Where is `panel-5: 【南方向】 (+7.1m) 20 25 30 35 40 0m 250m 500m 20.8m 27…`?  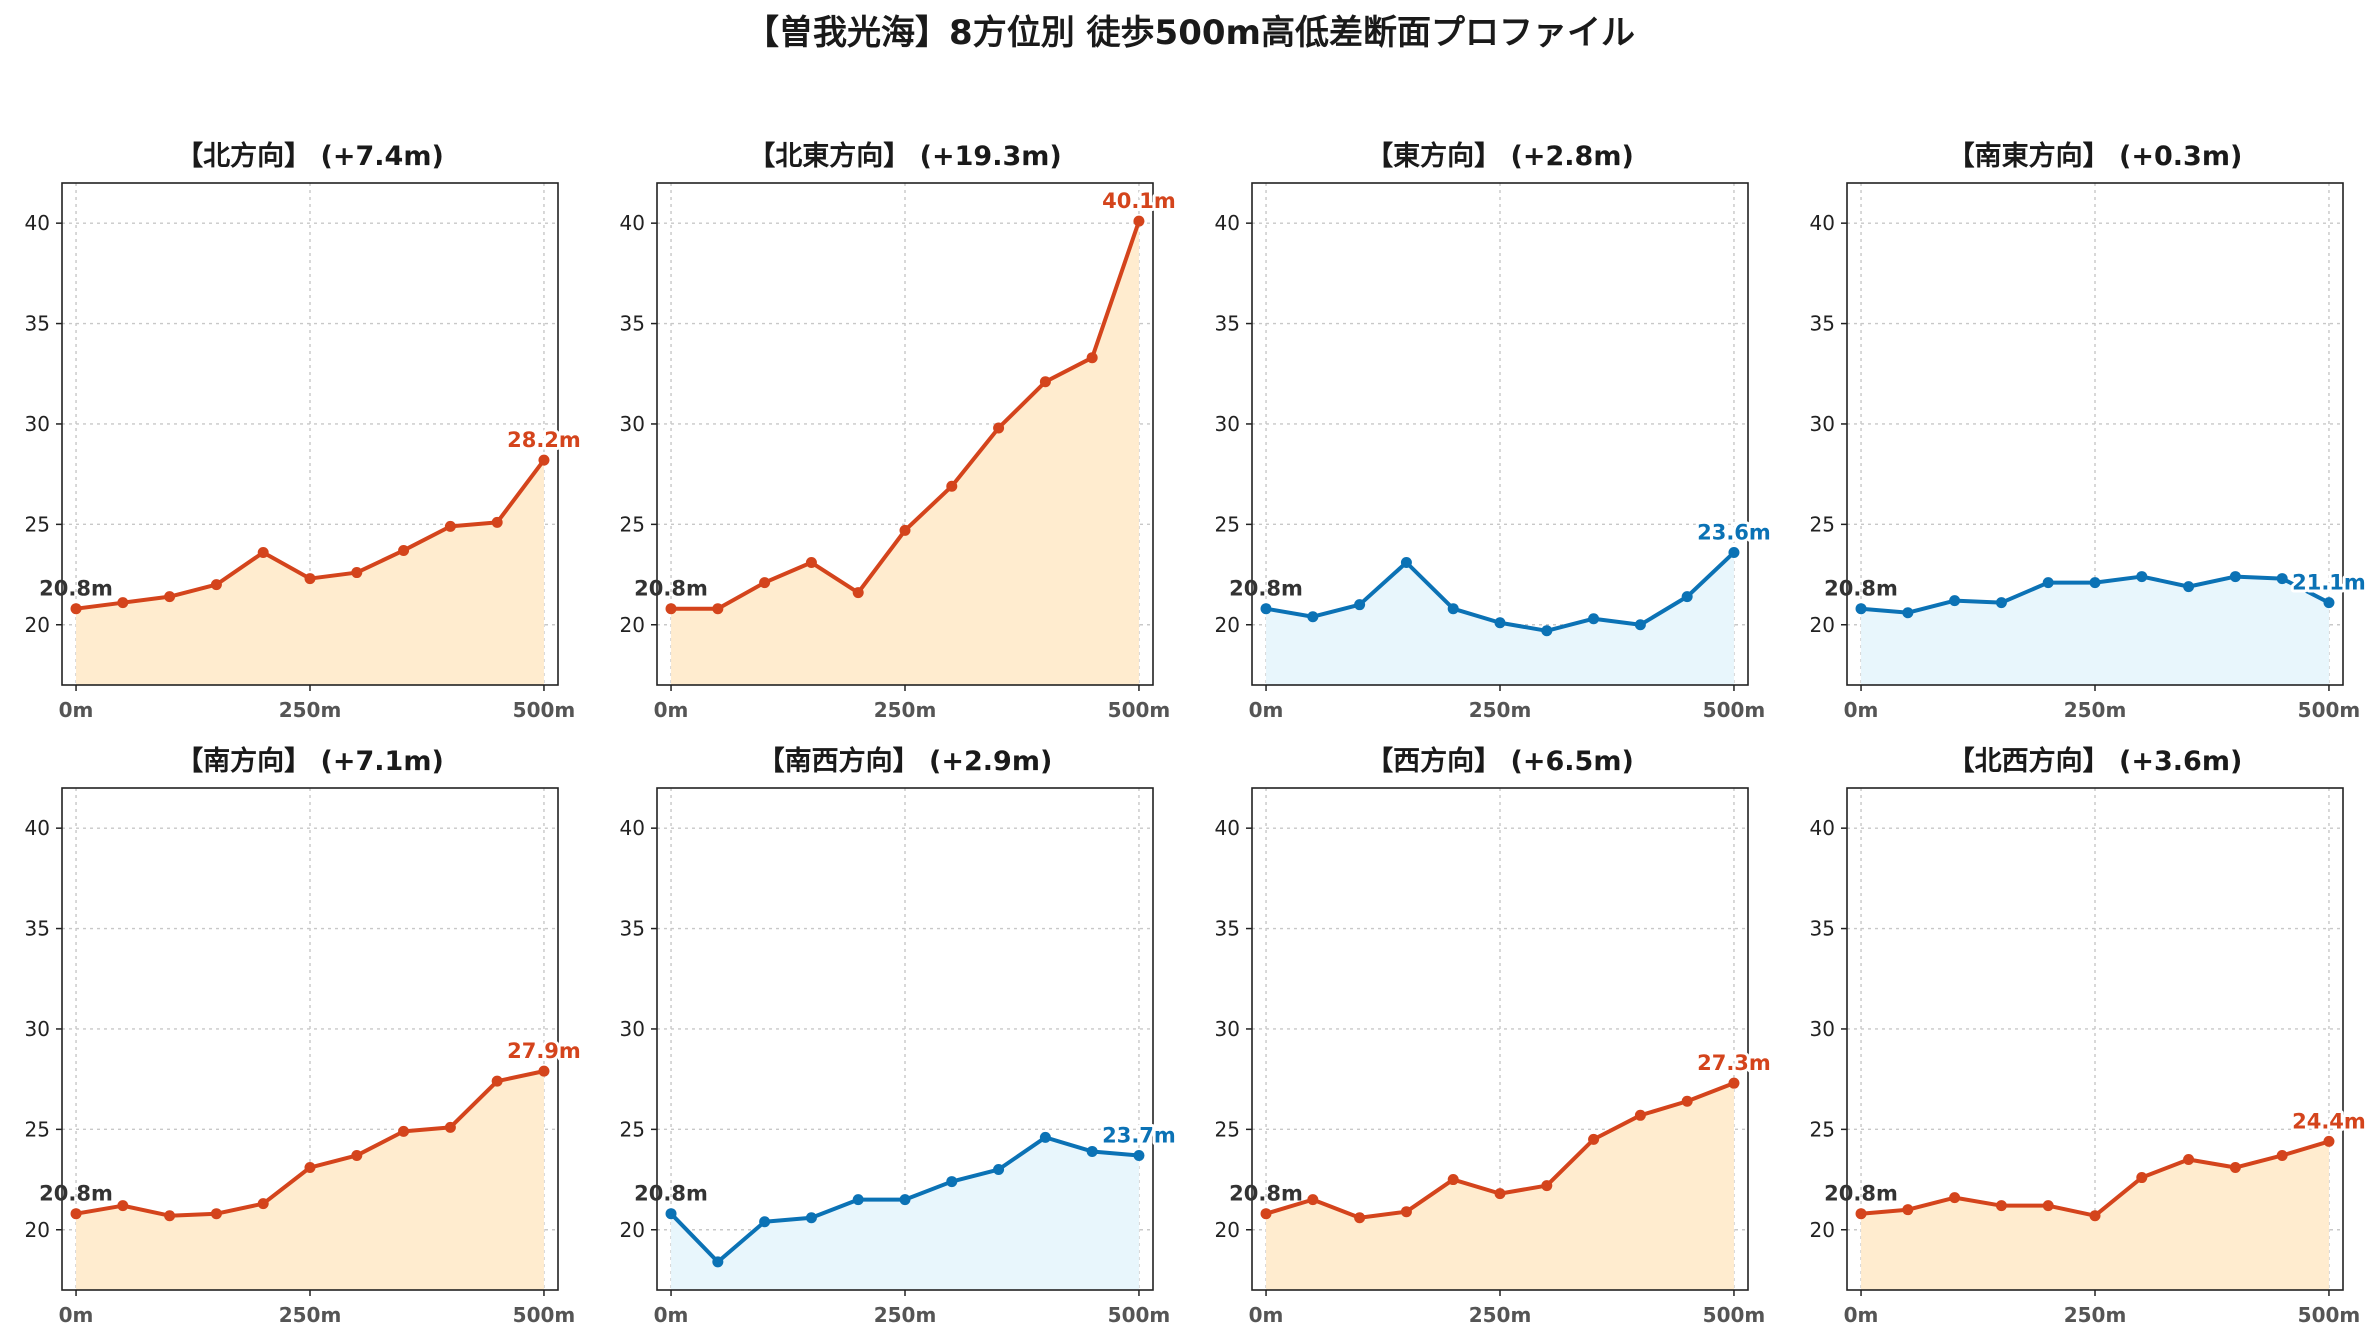
panel-5: 【南方向】 (+7.1m) 20 25 30 35 40 0m 250m 500m 20.8m 27… is located at coordinates (304, 1036).